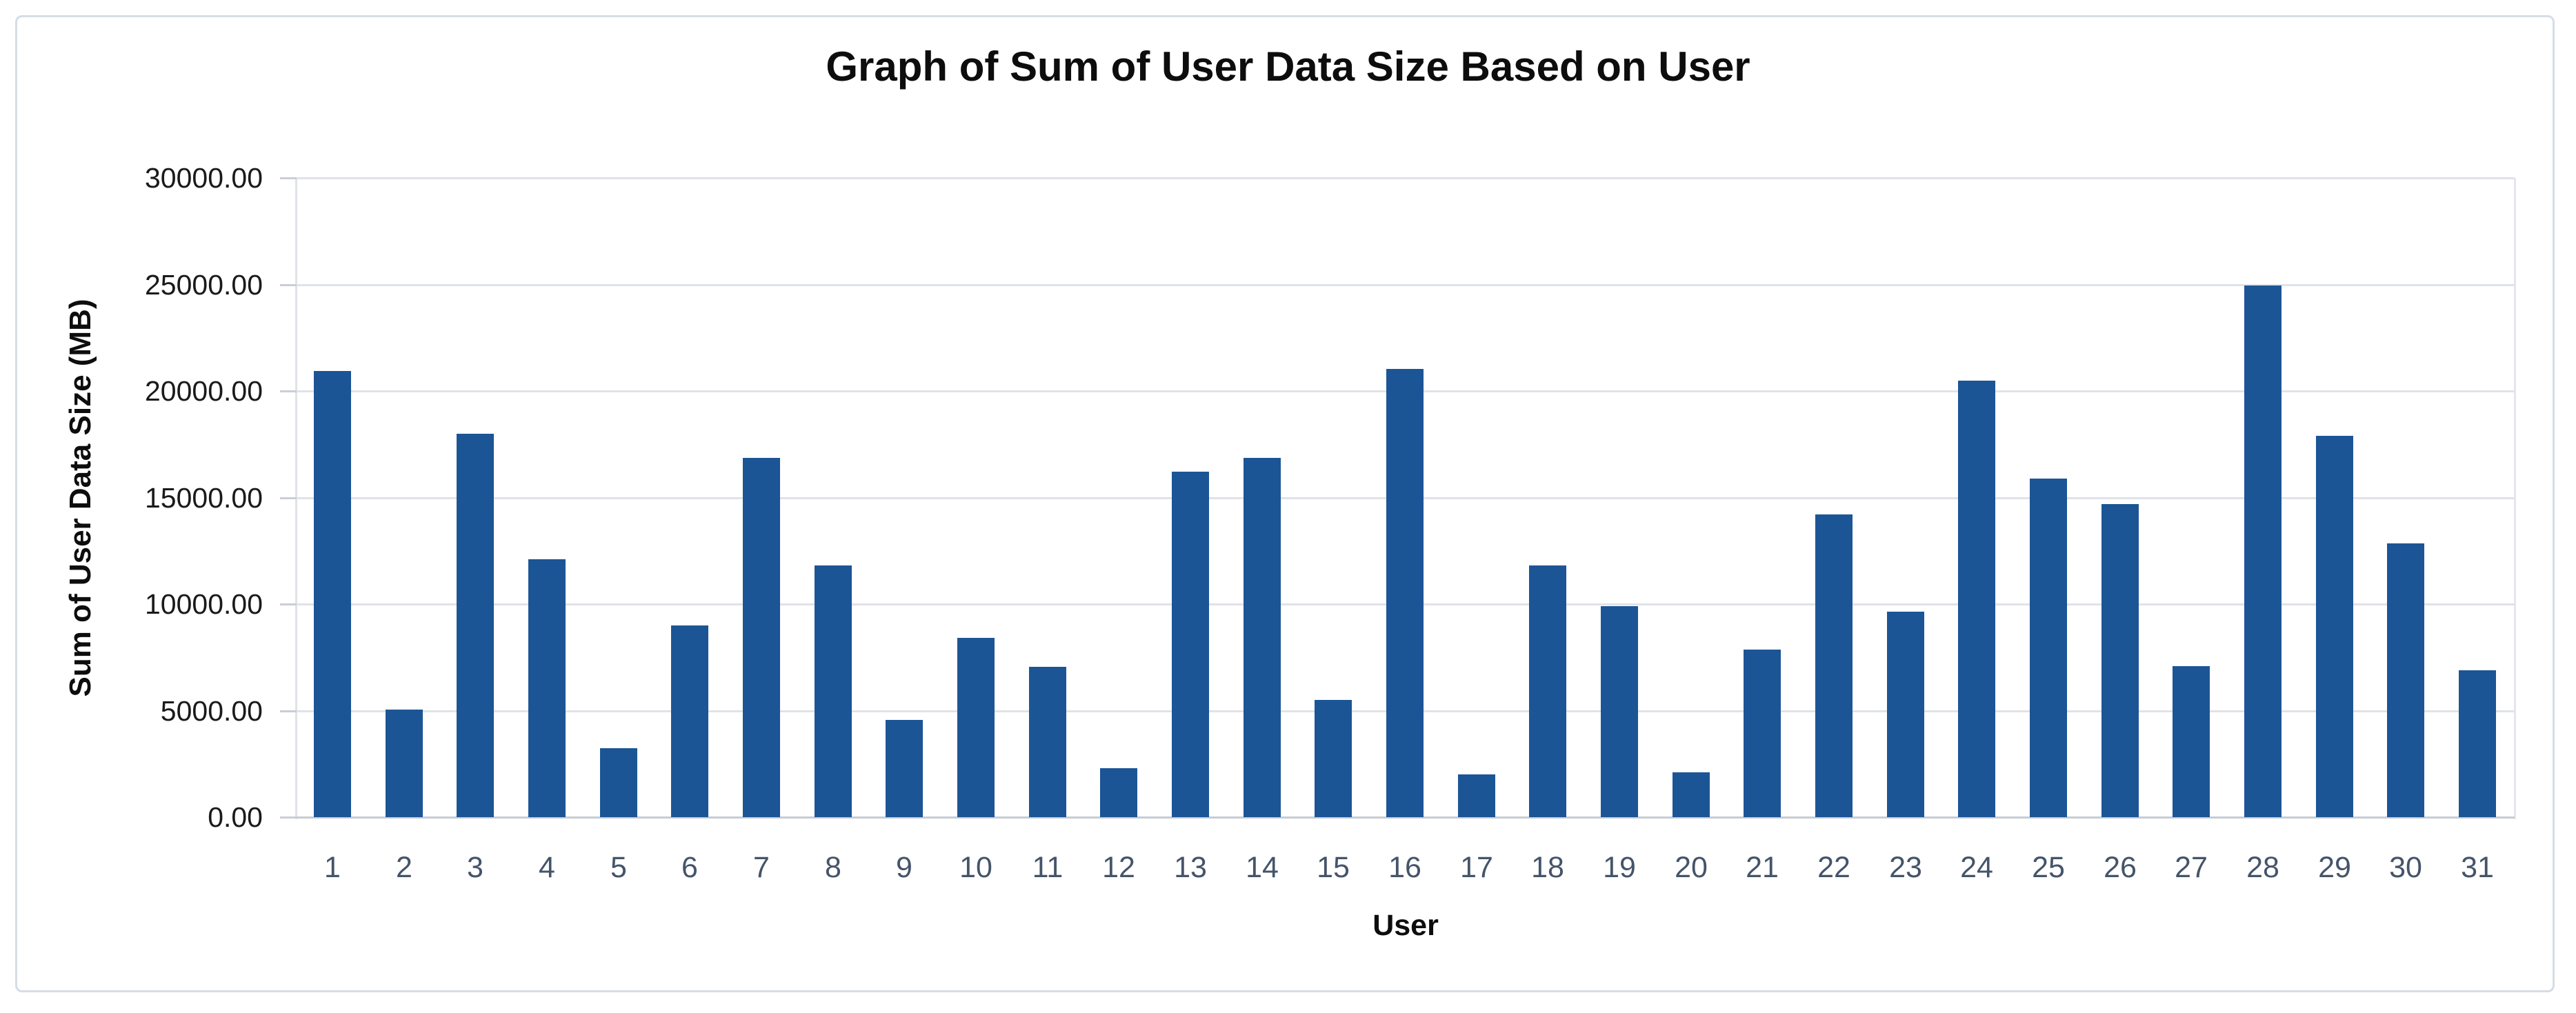 The width and height of the screenshot is (2576, 1013). Describe the element at coordinates (1262, 867) in the screenshot. I see `x-tick-label: 14` at that location.